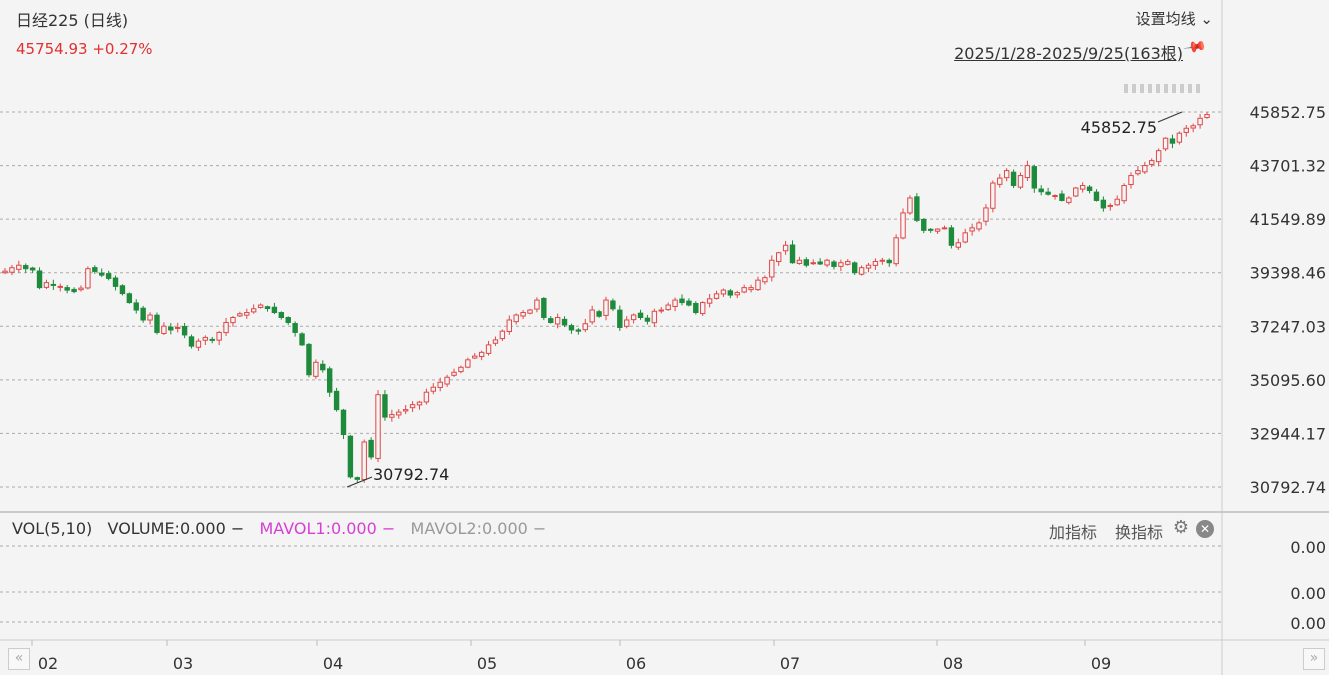 Image resolution: width=1329 pixels, height=675 pixels. What do you see at coordinates (636, 663) in the screenshot?
I see `x-tick-label: 06` at bounding box center [636, 663].